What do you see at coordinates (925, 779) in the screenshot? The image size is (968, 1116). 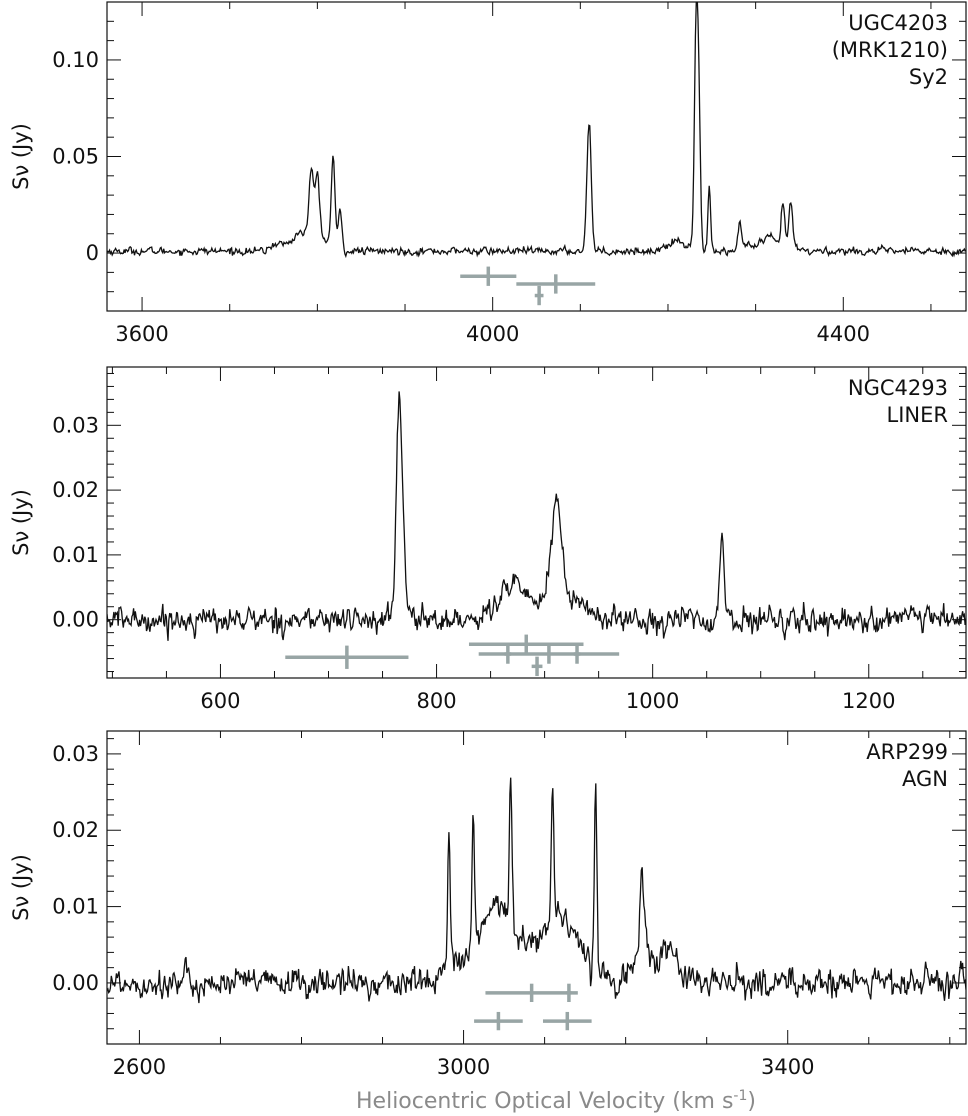 I see `panel-annotation: AGN` at bounding box center [925, 779].